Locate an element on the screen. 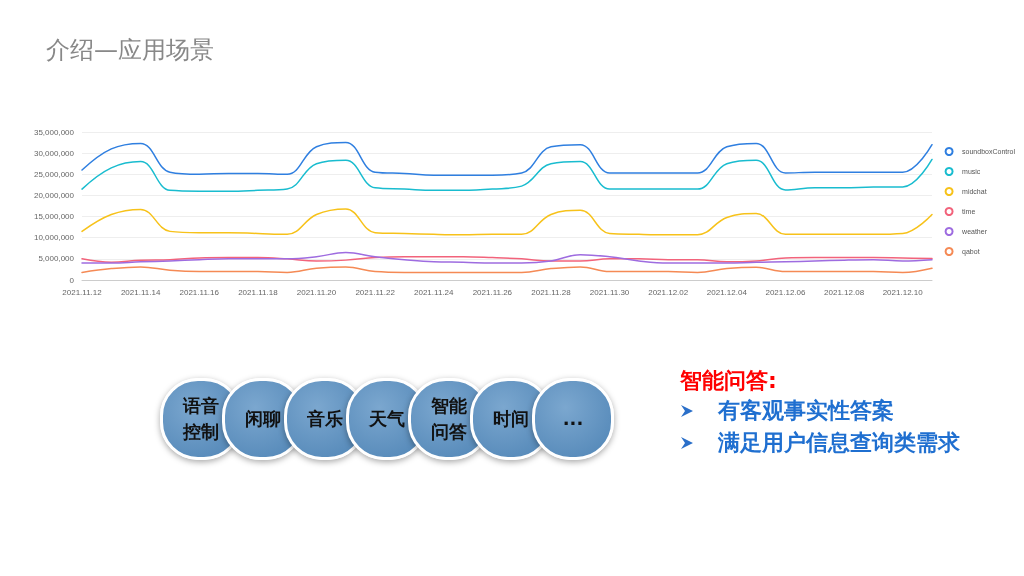 Image resolution: width=1024 pixels, height=576 pixels. x-tick-label: 2021.12.02 is located at coordinates (668, 292).